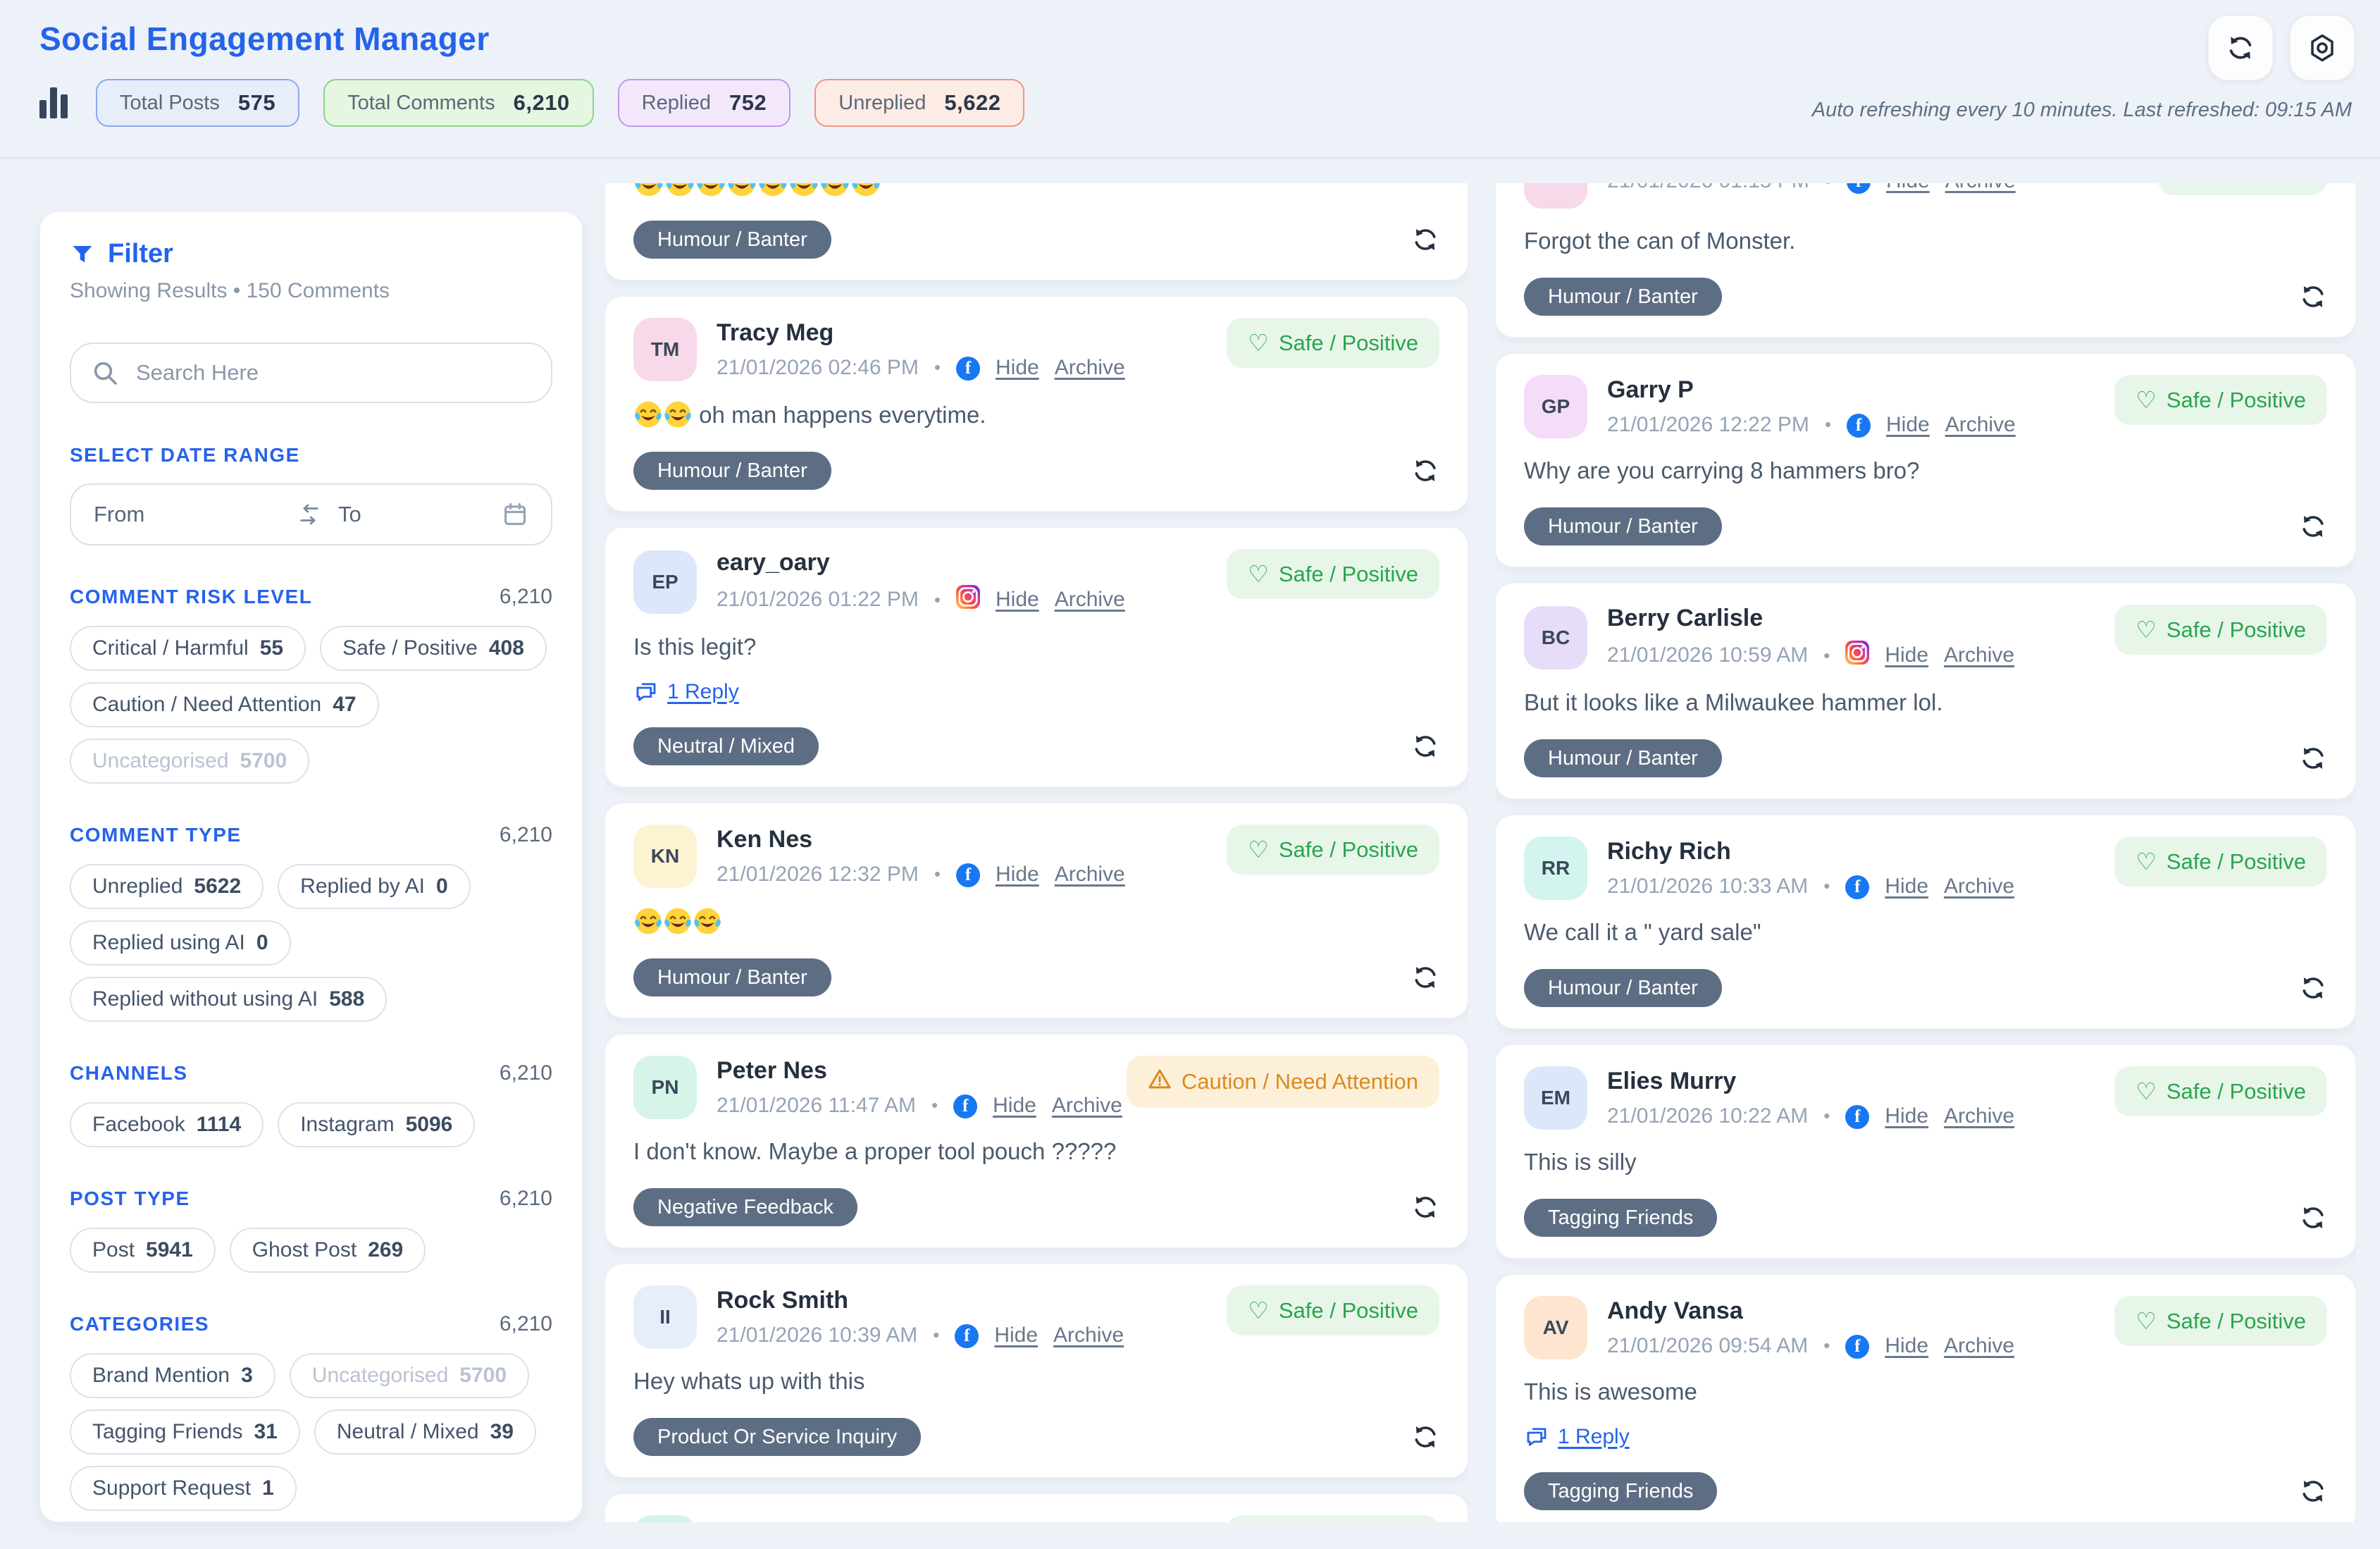 The width and height of the screenshot is (2380, 1549). Describe the element at coordinates (2322, 48) in the screenshot. I see `settings-button` at that location.